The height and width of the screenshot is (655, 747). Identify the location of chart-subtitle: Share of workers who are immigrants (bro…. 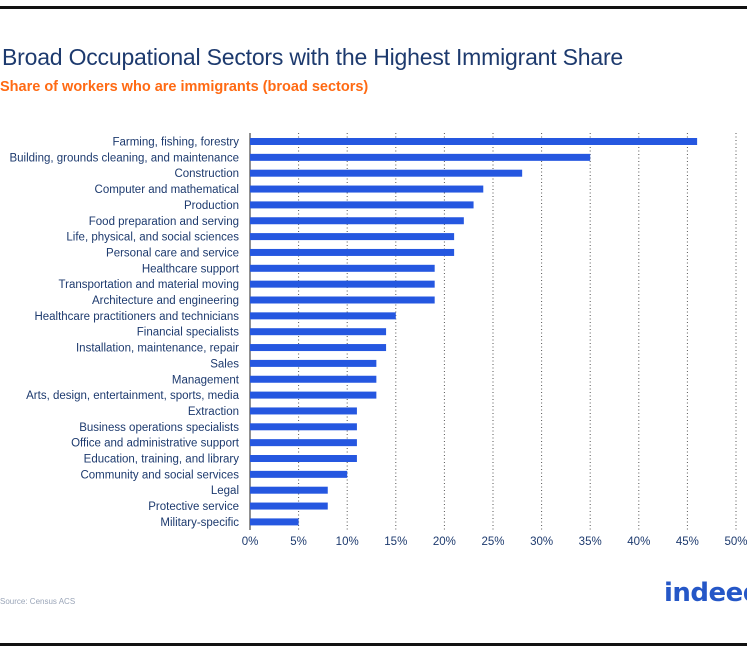
(184, 87).